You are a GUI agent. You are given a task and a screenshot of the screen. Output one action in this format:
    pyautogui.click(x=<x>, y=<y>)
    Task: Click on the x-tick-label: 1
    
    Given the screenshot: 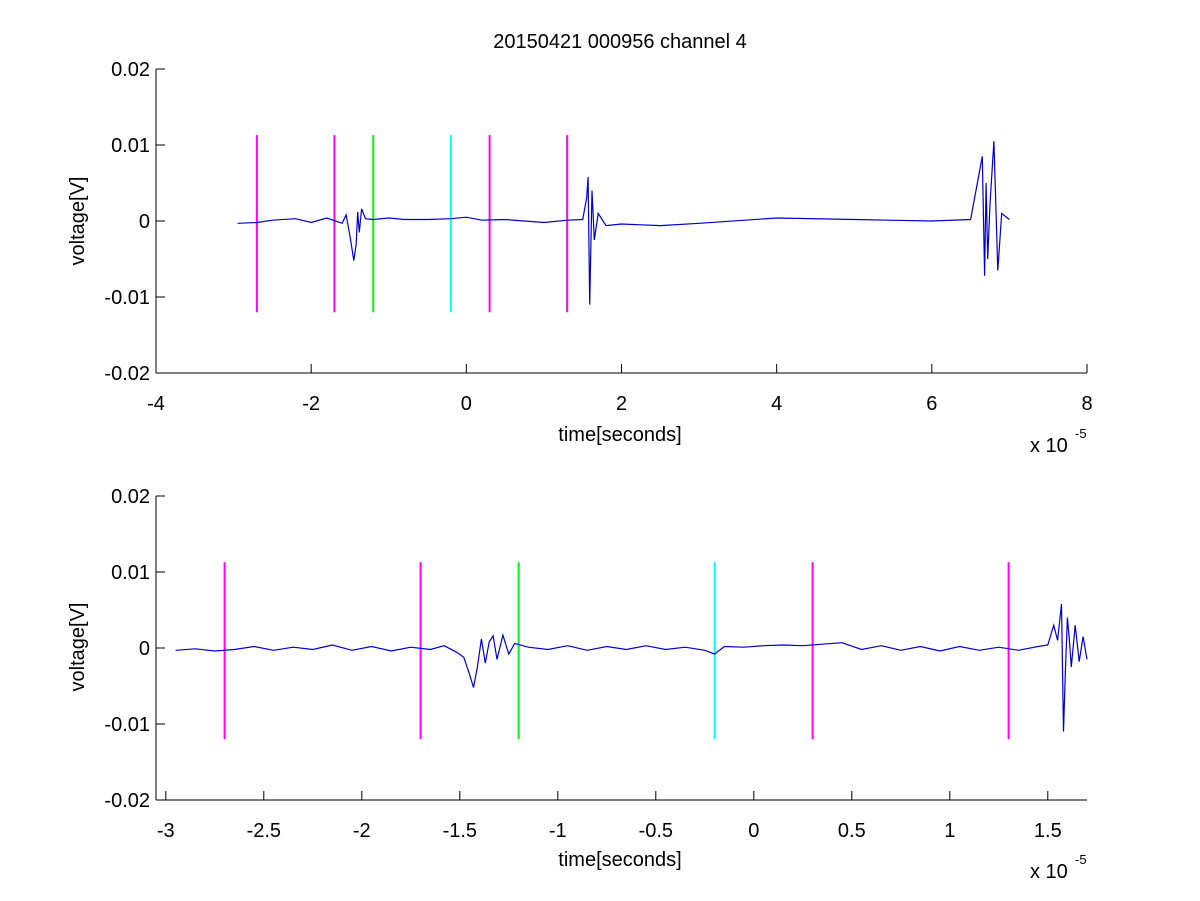 What is the action you would take?
    pyautogui.click(x=949, y=831)
    